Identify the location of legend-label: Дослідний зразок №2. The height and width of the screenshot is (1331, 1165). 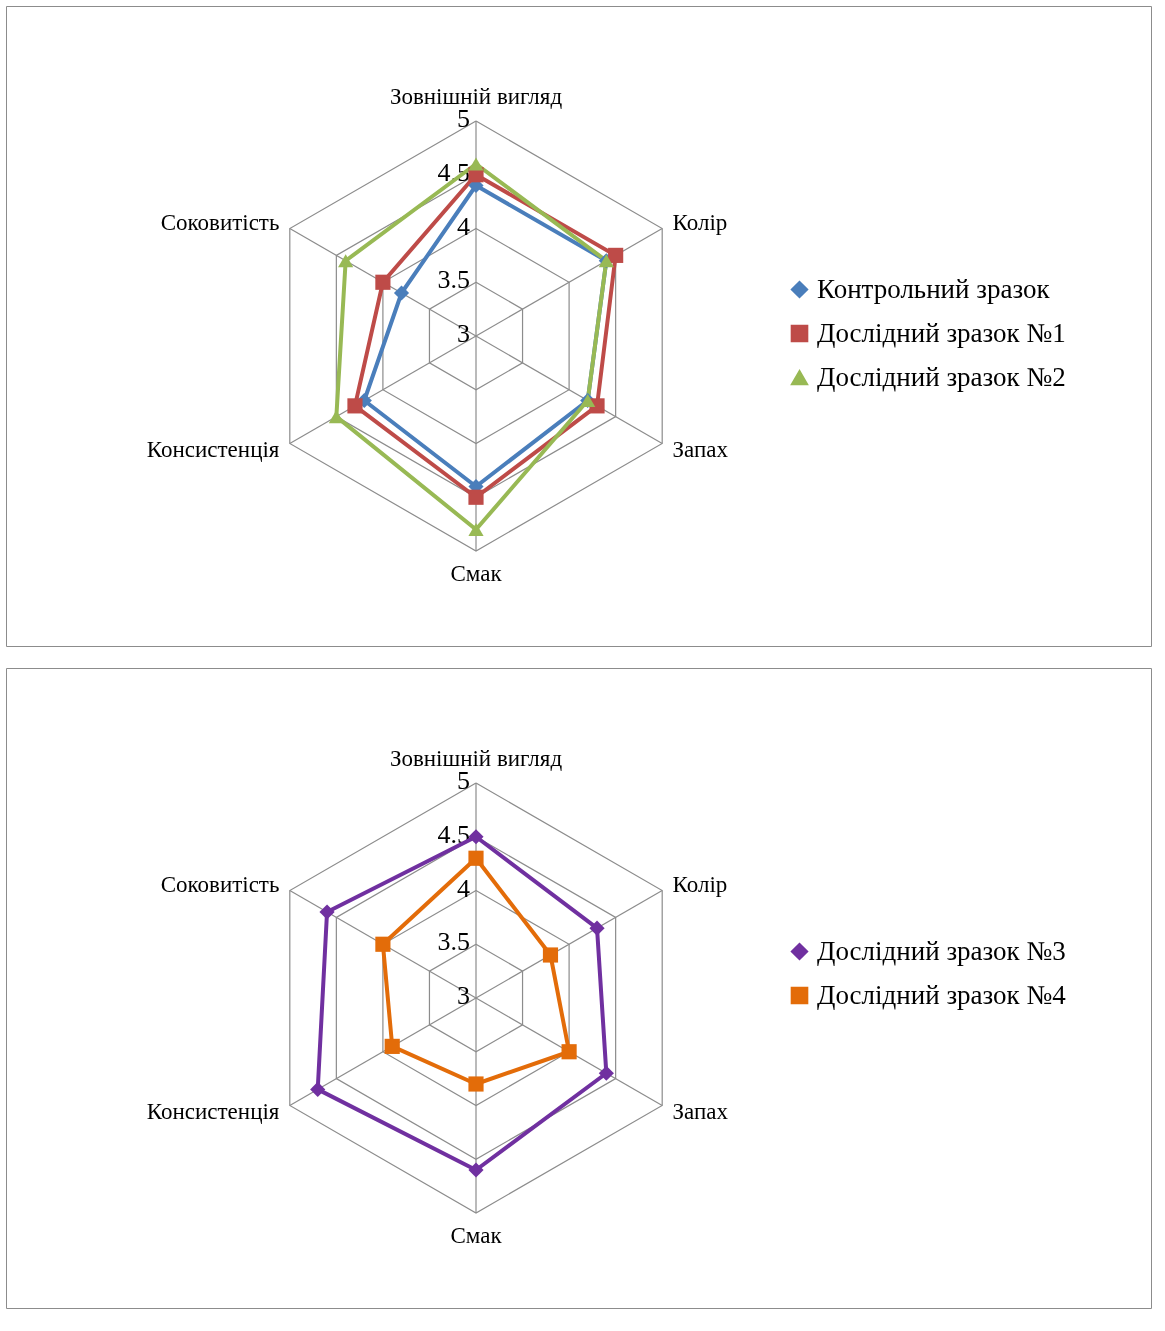
(941, 376).